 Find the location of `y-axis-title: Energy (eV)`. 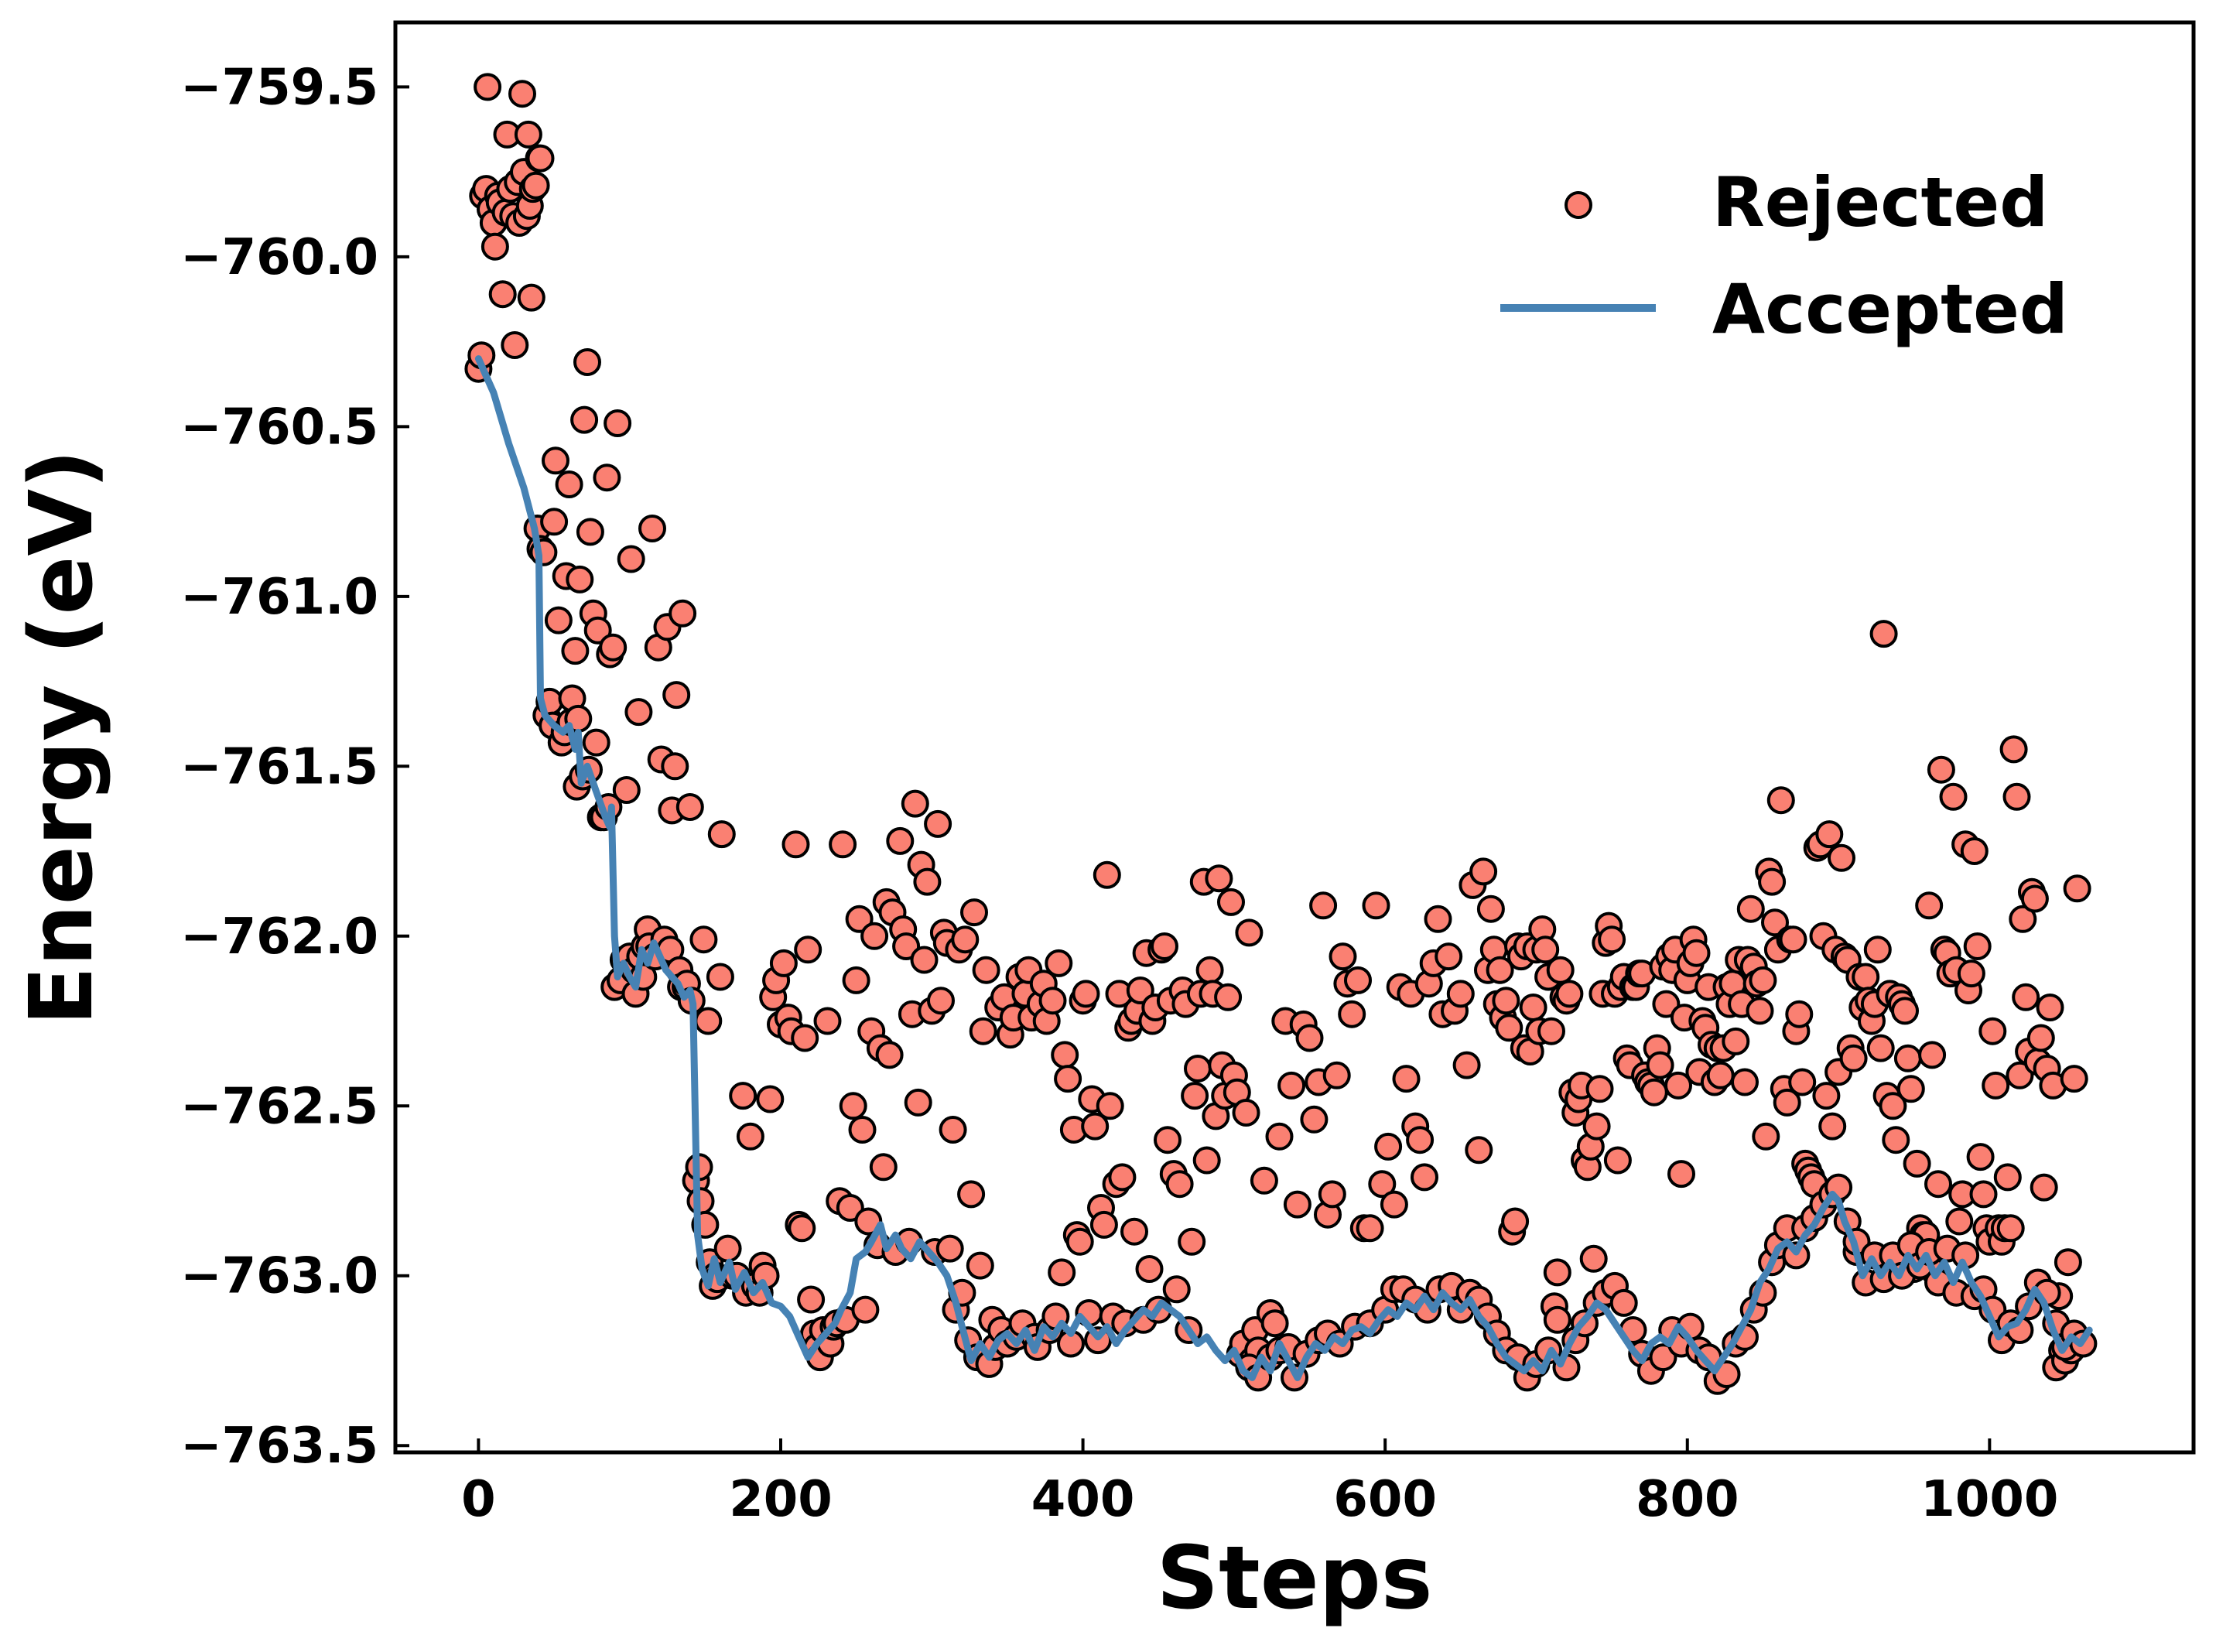

y-axis-title: Energy (eV) is located at coordinates (62, 738).